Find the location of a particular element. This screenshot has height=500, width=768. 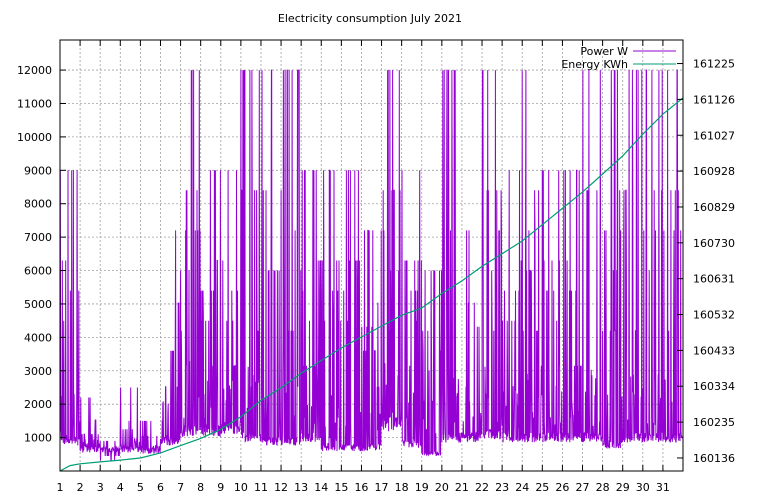

x-tick-label: 6 is located at coordinates (160, 487).